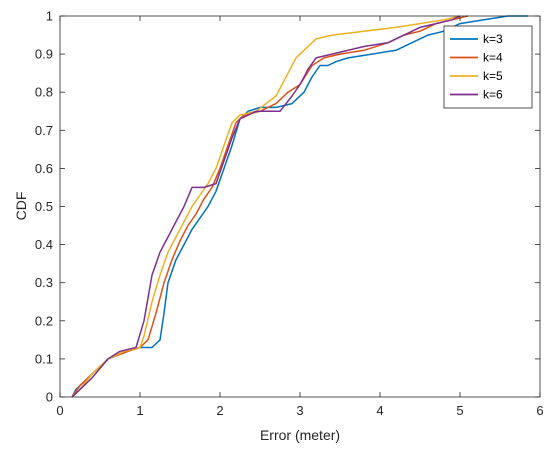 The height and width of the screenshot is (454, 550). I want to click on legend-label-k=3: k=3, so click(493, 39).